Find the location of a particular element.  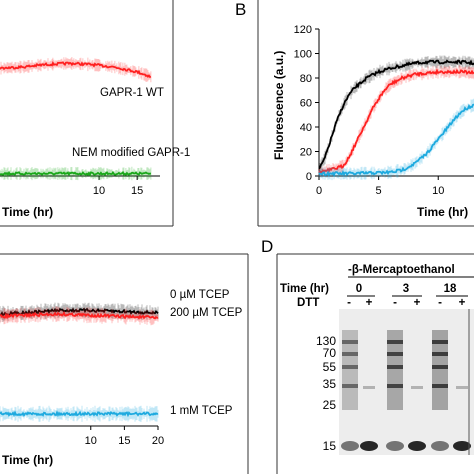

panel-d-dtt-signs: - + - + - + is located at coordinates (406, 303).